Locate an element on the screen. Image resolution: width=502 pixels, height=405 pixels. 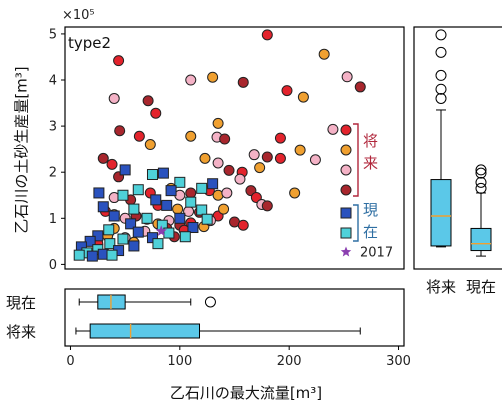
x-tick-label: 100 is located at coordinates (179, 361).